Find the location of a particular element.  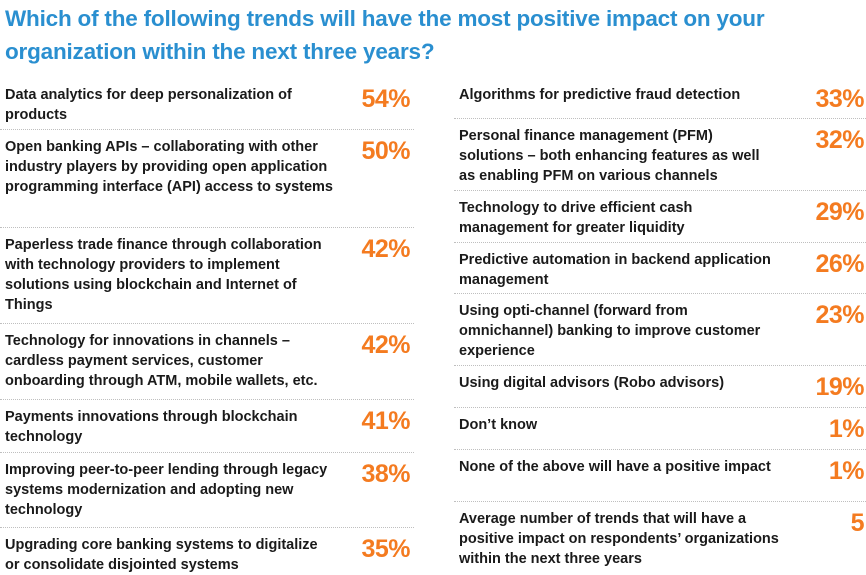

row-value: 41% is located at coordinates (385, 421).